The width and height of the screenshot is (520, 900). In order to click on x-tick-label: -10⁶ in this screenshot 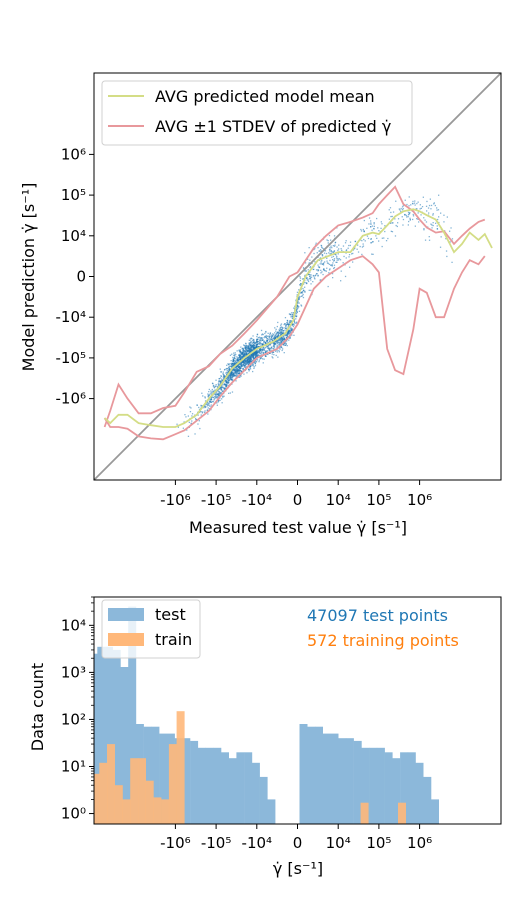, I will do `click(175, 500)`.